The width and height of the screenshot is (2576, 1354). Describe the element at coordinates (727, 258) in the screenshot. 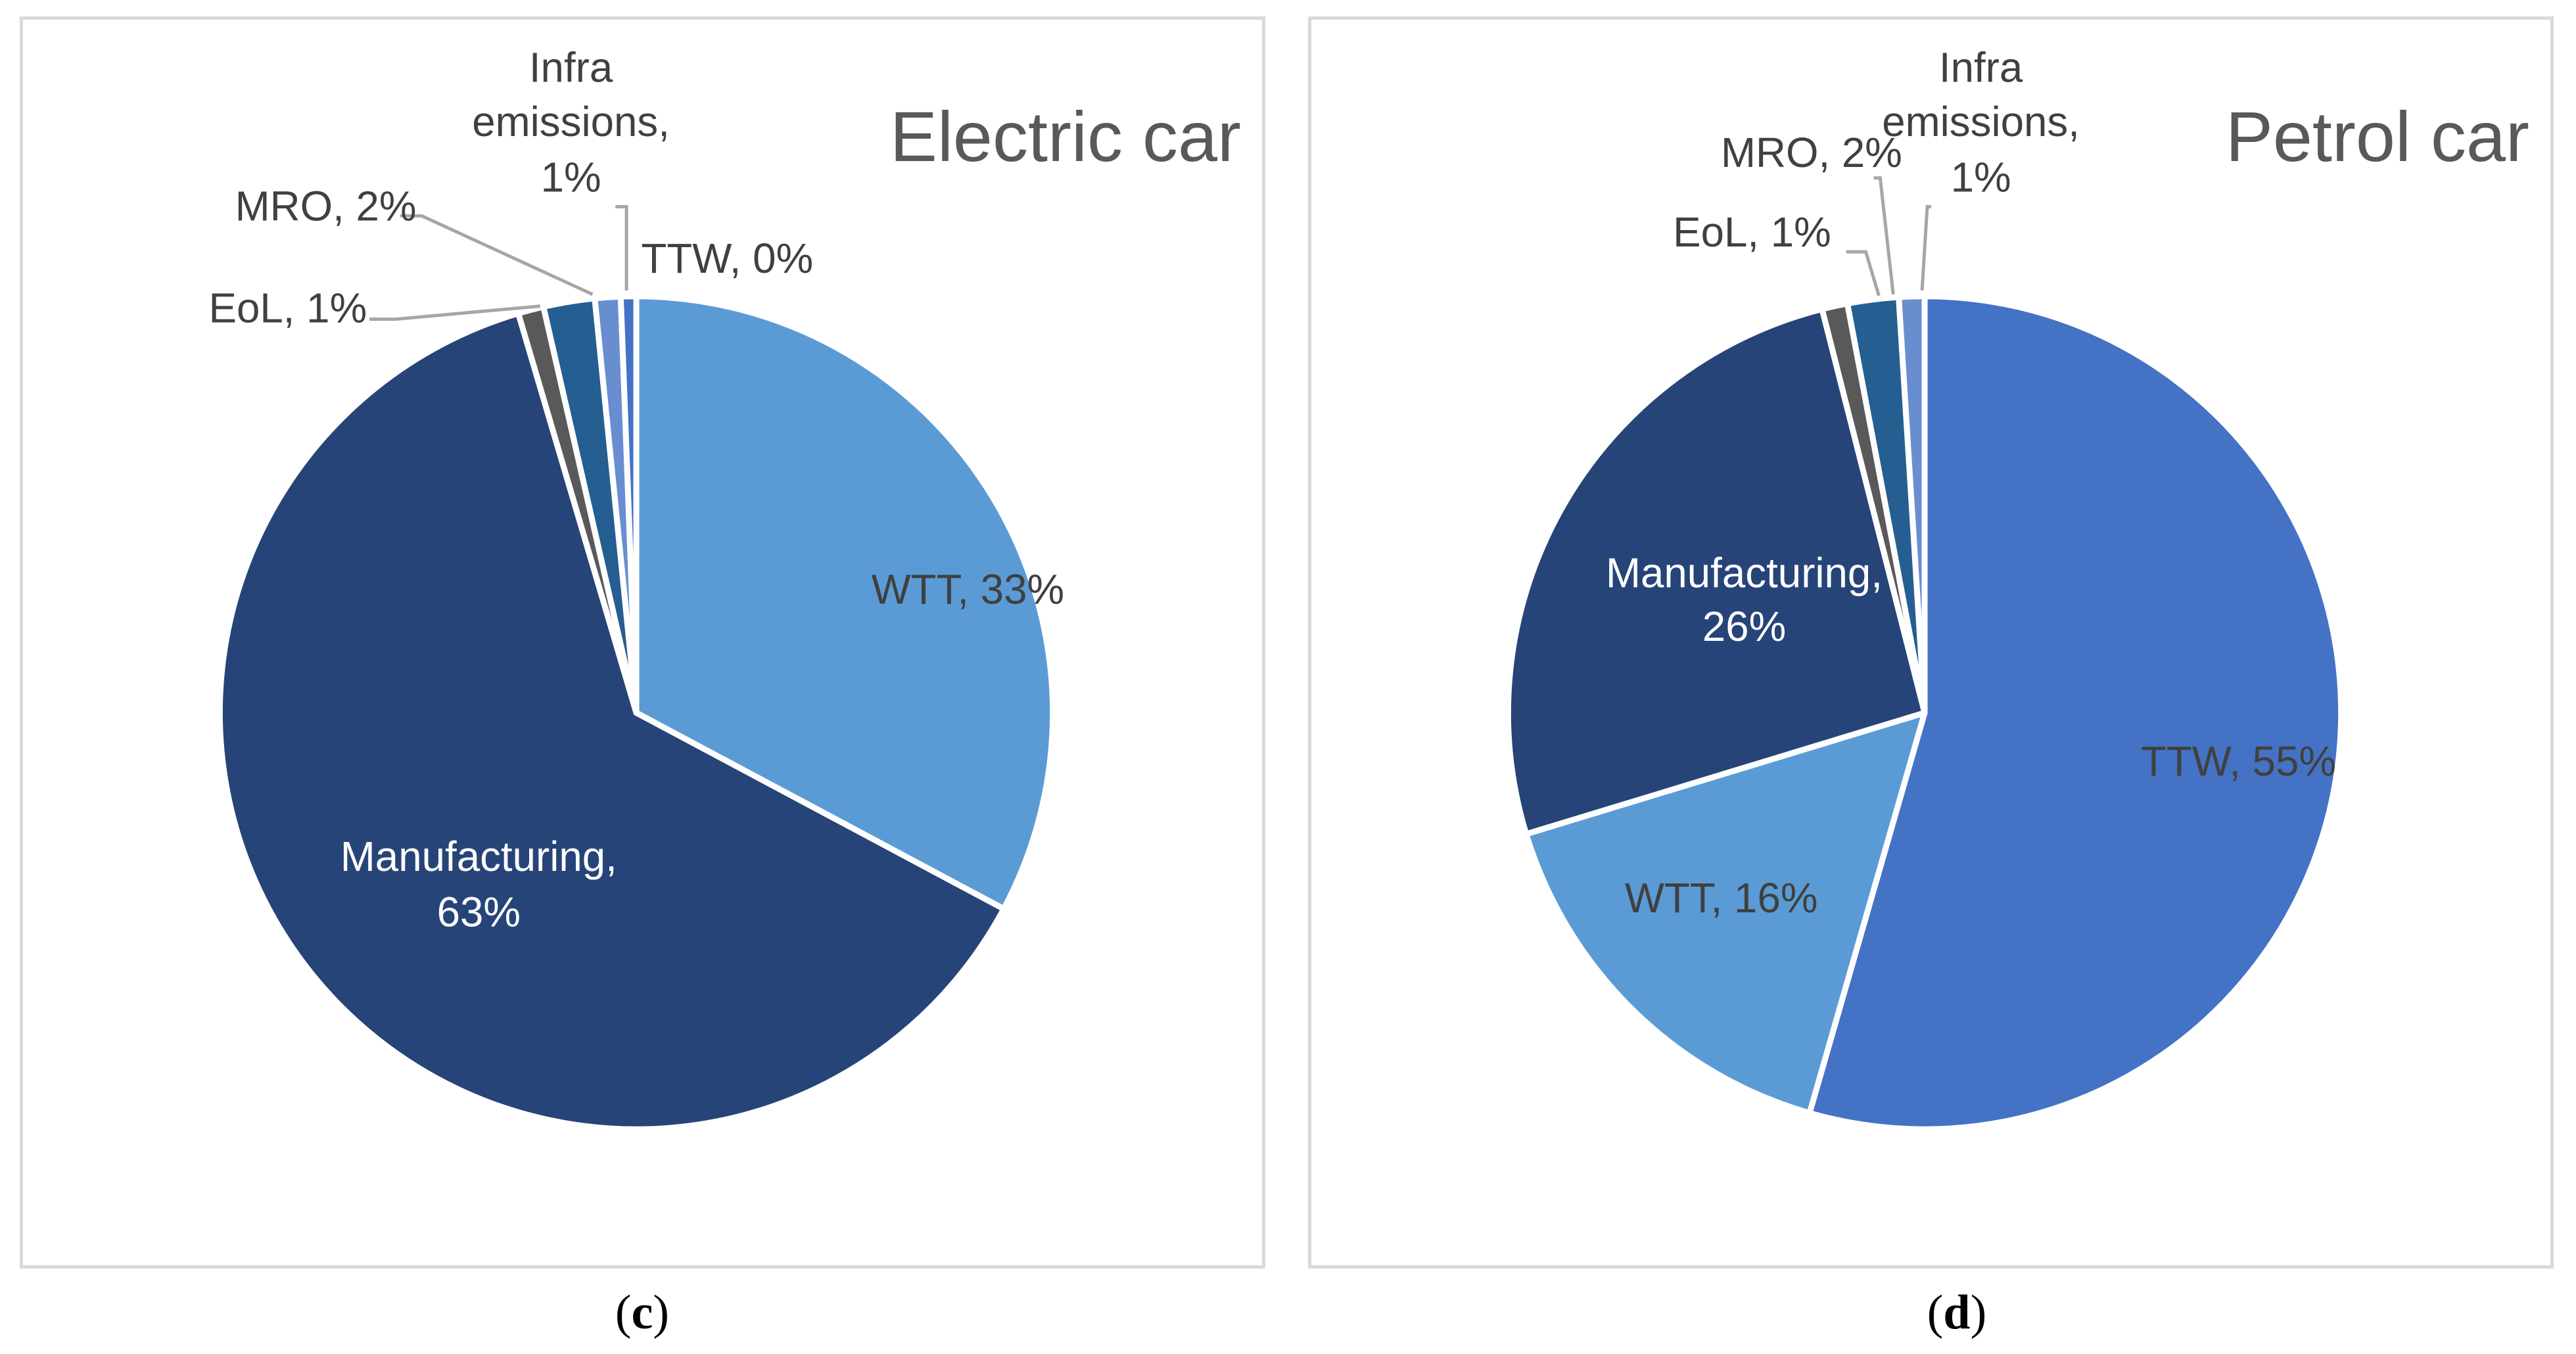

I see `data-label-ttw: TTW, 0%` at that location.